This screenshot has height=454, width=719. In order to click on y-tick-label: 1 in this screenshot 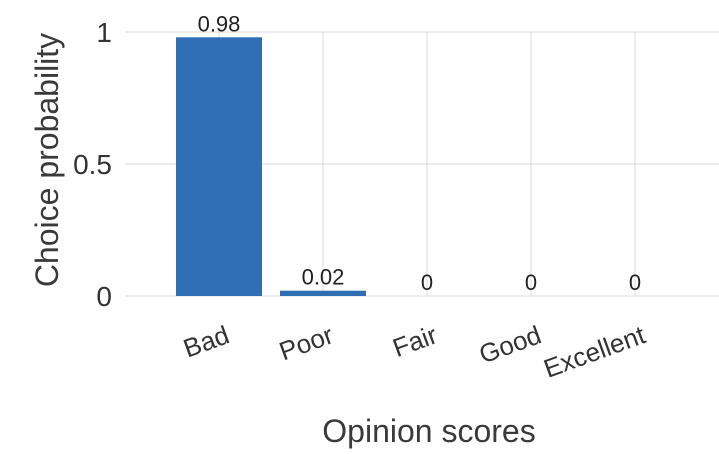, I will do `click(104, 32)`.